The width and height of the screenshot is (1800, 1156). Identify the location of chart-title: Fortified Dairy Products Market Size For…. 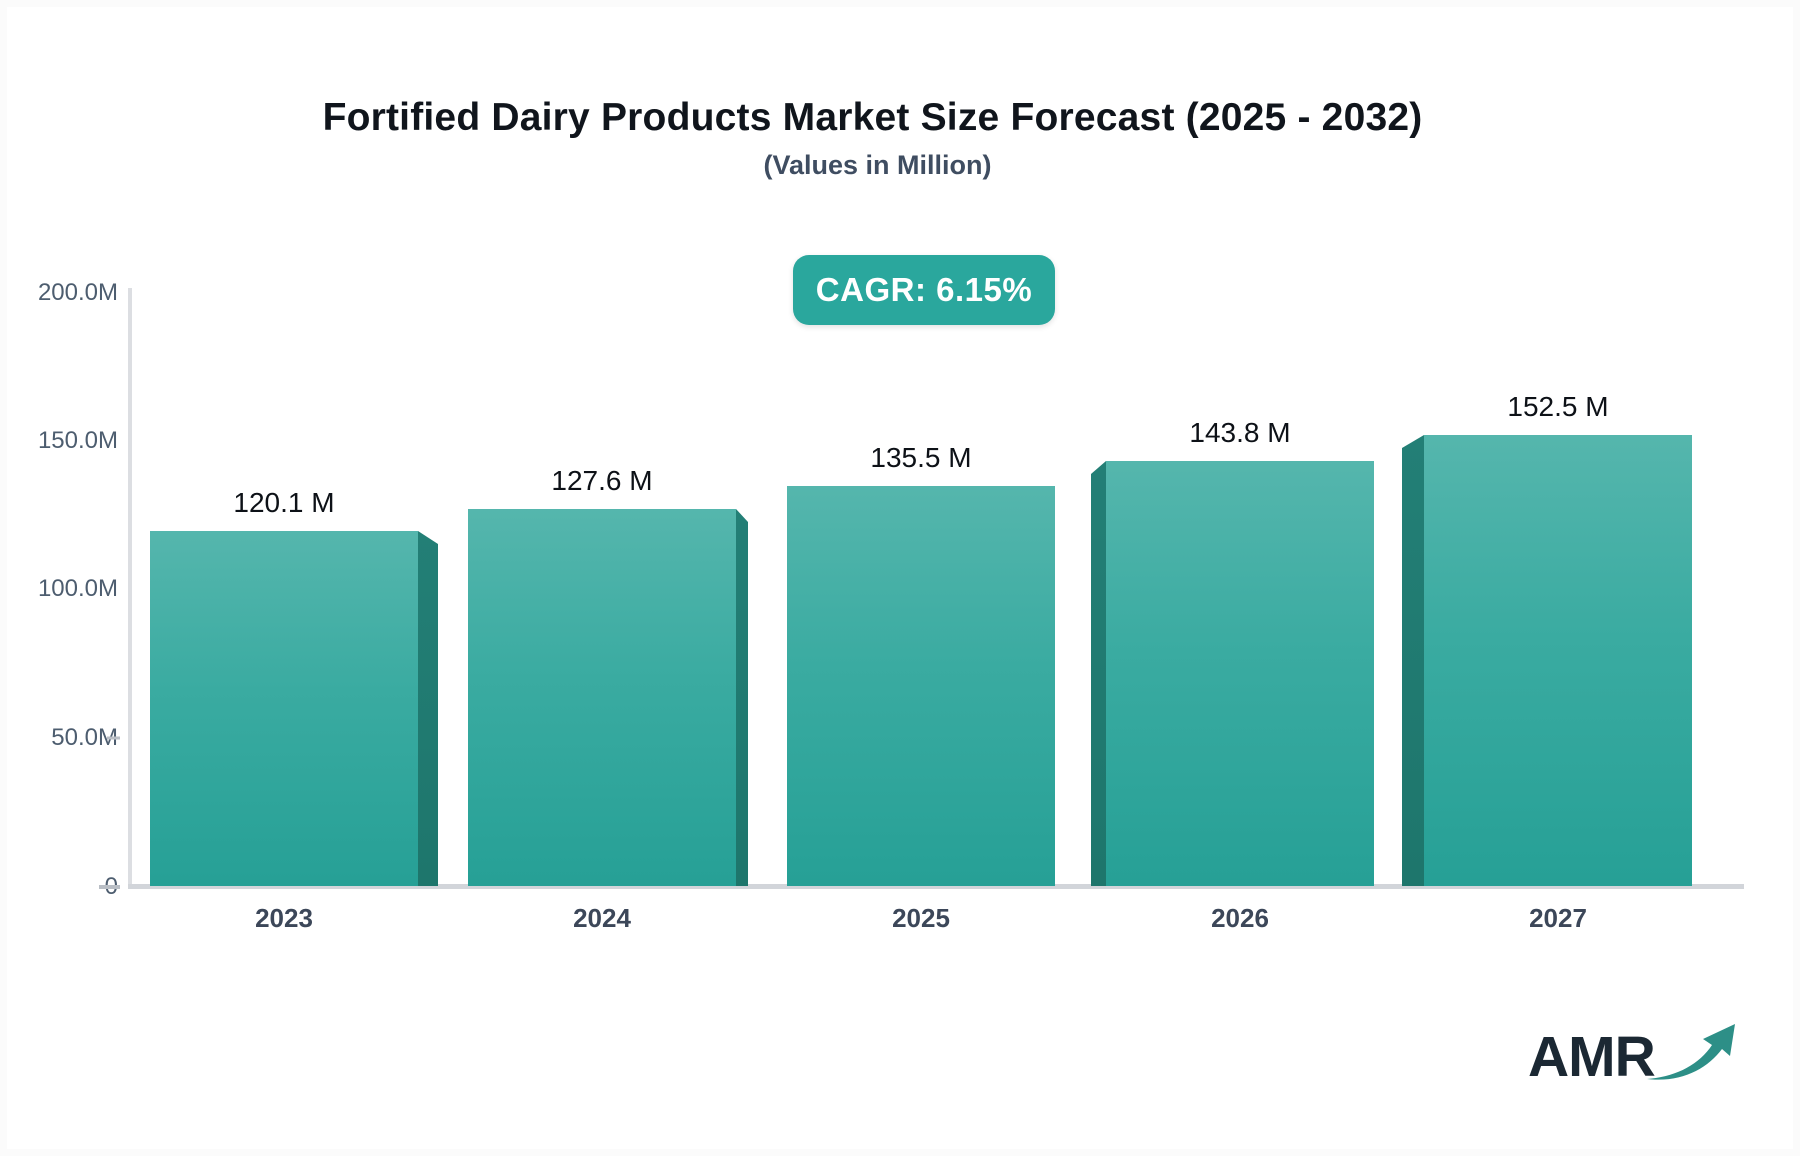
(872, 117).